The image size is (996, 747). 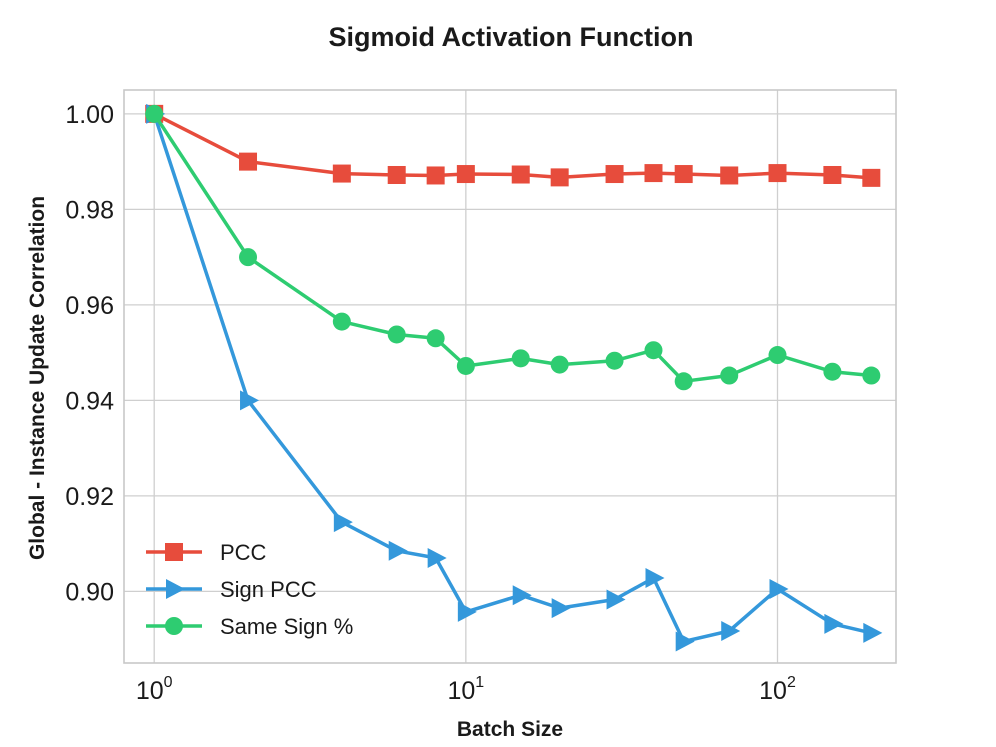 I want to click on legend: PCC Sign PCC Same Sign %, so click(x=249, y=589).